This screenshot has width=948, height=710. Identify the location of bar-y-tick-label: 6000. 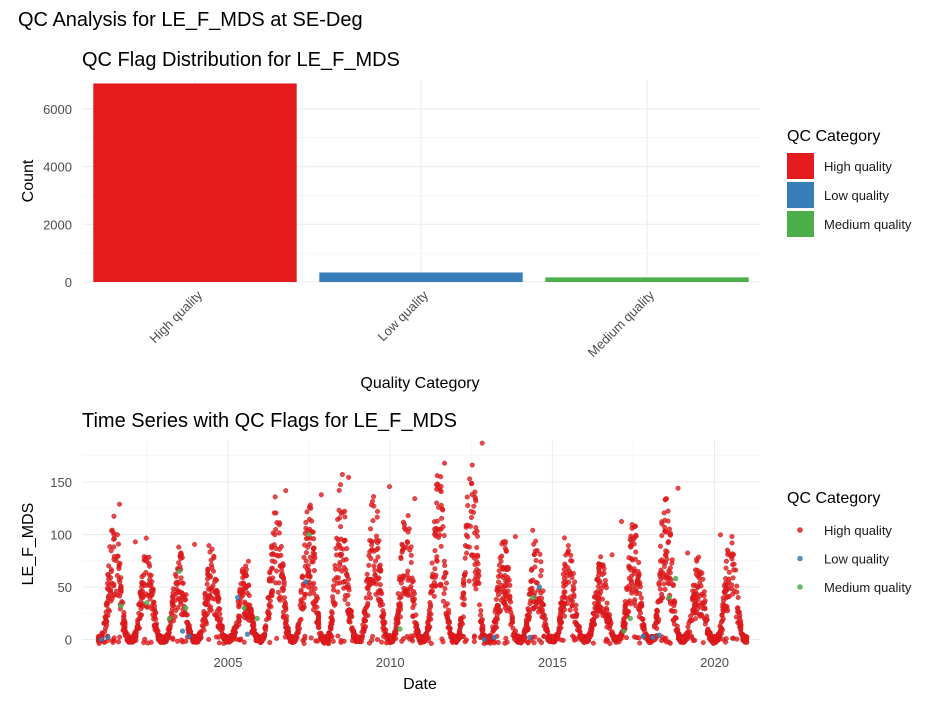
(57, 109).